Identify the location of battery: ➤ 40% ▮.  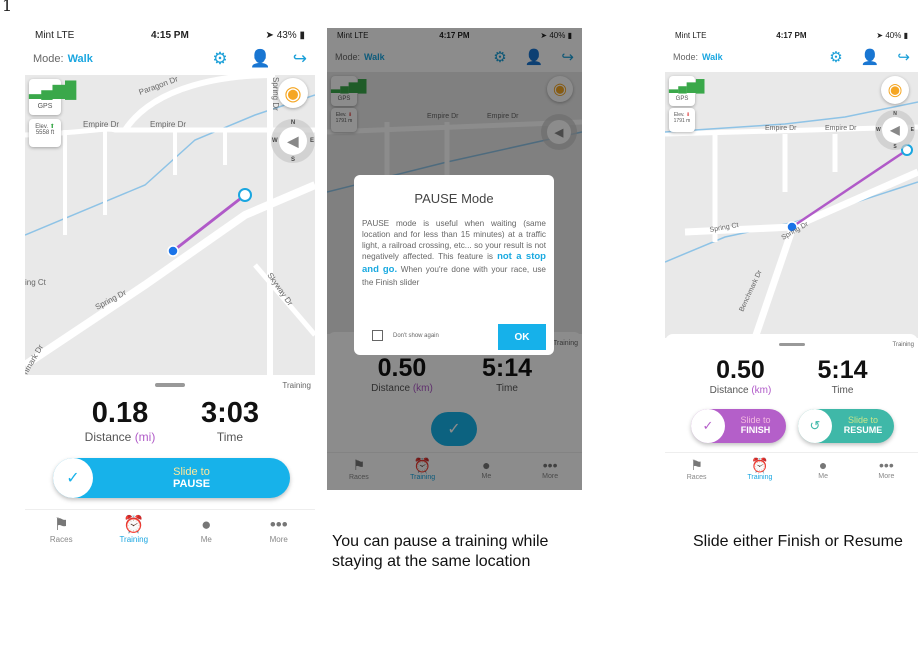
(556, 35).